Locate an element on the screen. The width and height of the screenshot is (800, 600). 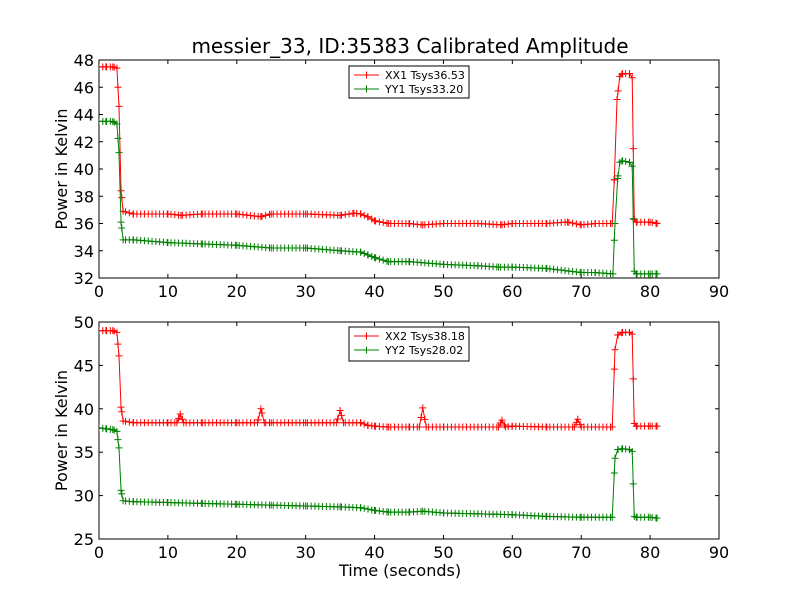
y-tick-label: 30 is located at coordinates (84, 496).